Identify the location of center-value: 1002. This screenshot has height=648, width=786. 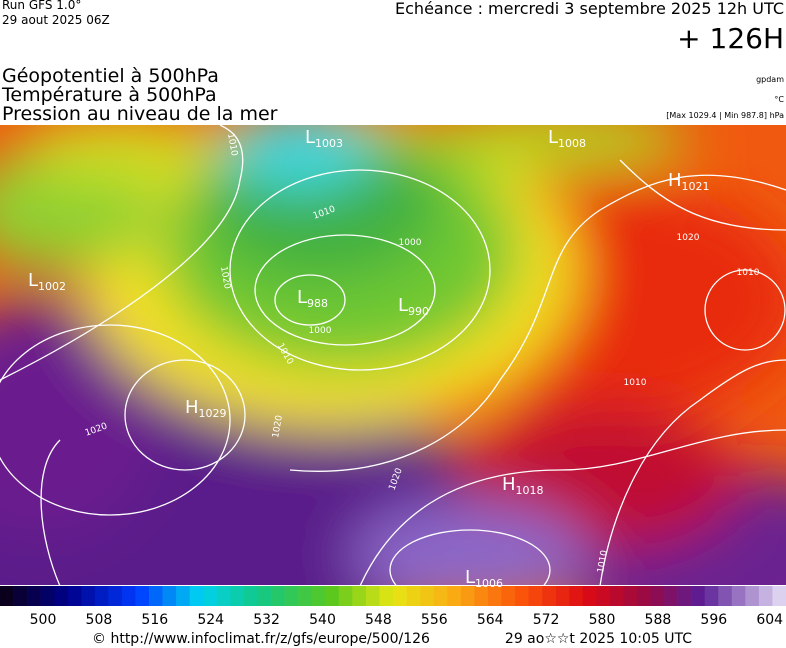
(52, 286).